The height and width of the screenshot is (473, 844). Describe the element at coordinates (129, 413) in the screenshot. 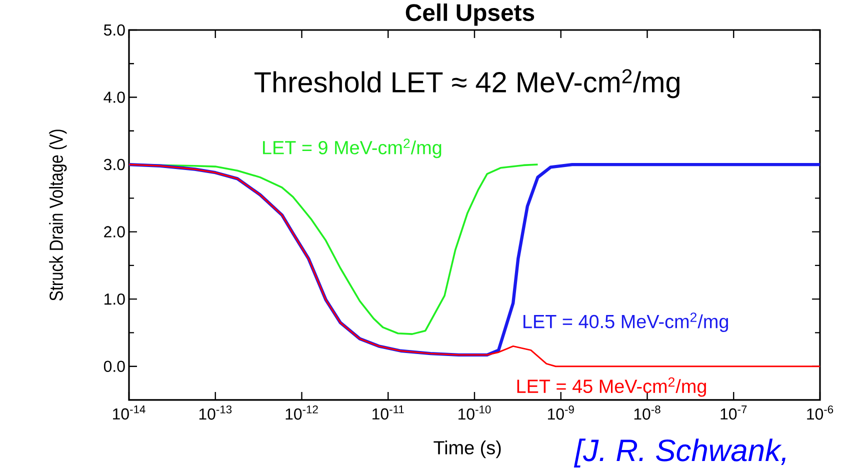

I see `x-tick-label: 10$^{-14}$` at that location.